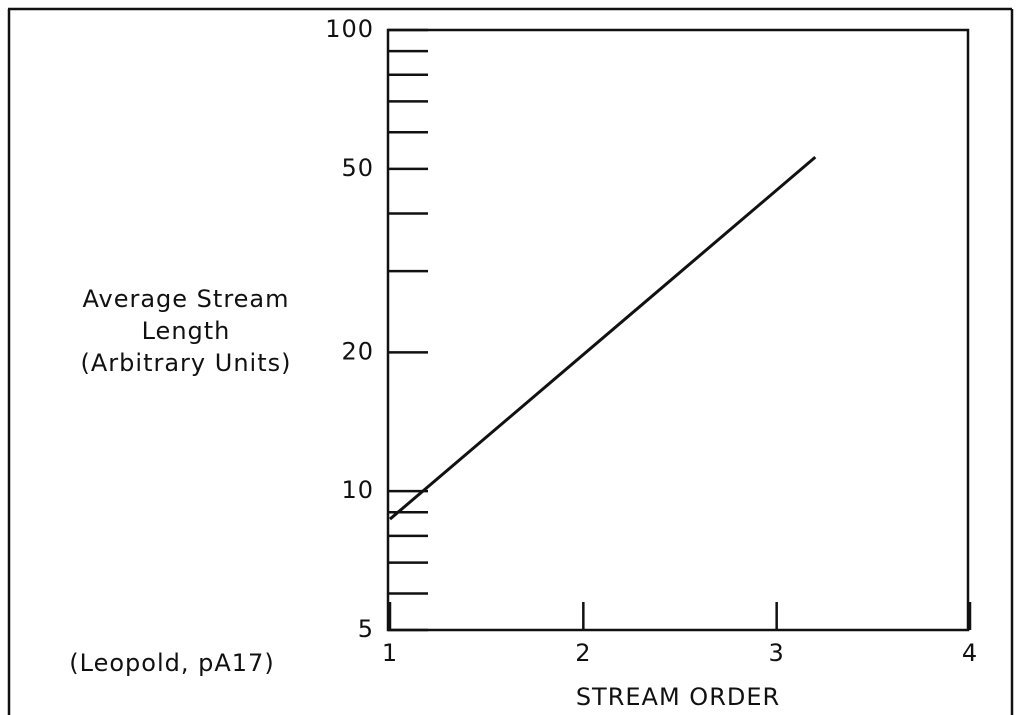 Image resolution: width=1021 pixels, height=715 pixels. Describe the element at coordinates (390, 653) in the screenshot. I see `x-tick-label: 1` at that location.